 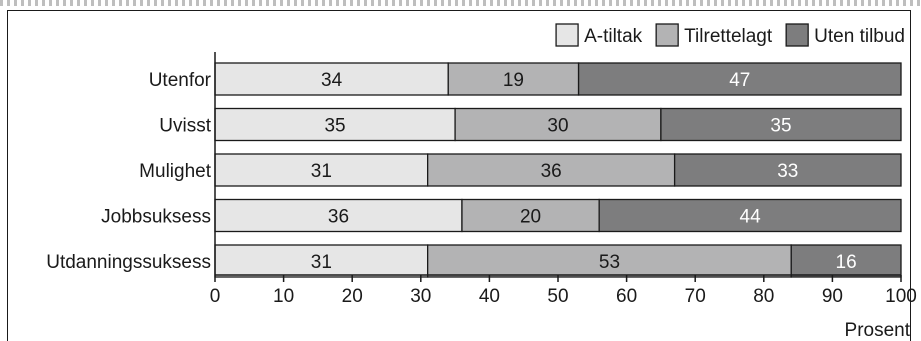 What do you see at coordinates (567, 35) in the screenshot?
I see `legend-swatch-a-tiltak` at bounding box center [567, 35].